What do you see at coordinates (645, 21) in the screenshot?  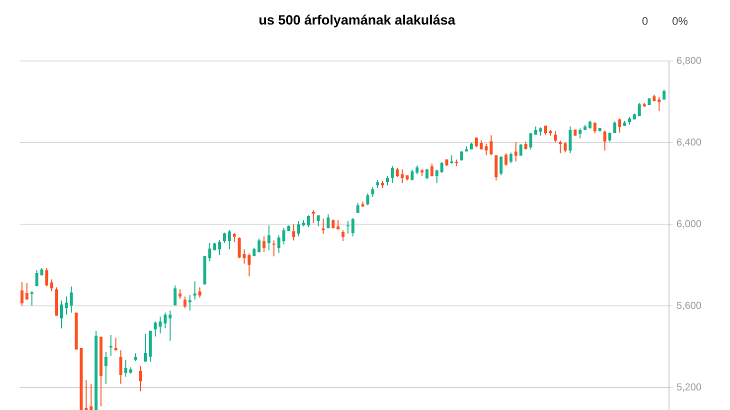 I see `text: 0` at bounding box center [645, 21].